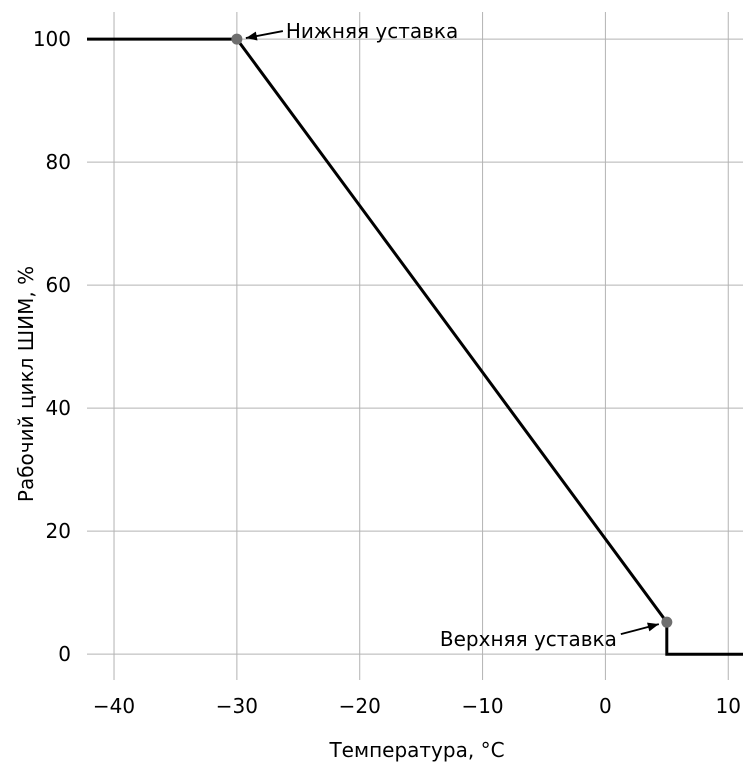 The height and width of the screenshot is (769, 743). What do you see at coordinates (417, 706) in the screenshot?
I see `x-tick-labels: −40 −30 −20 −10 0 10` at bounding box center [417, 706].